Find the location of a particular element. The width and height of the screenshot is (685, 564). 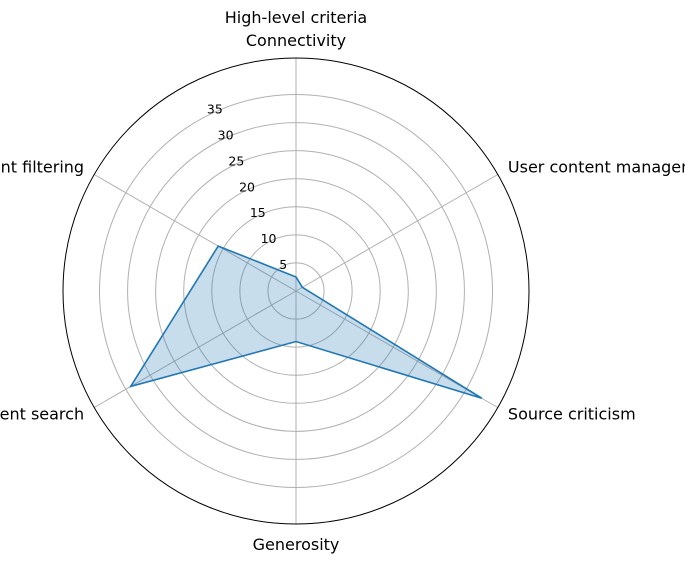

r-tick-label-10: 10 is located at coordinates (269, 238).